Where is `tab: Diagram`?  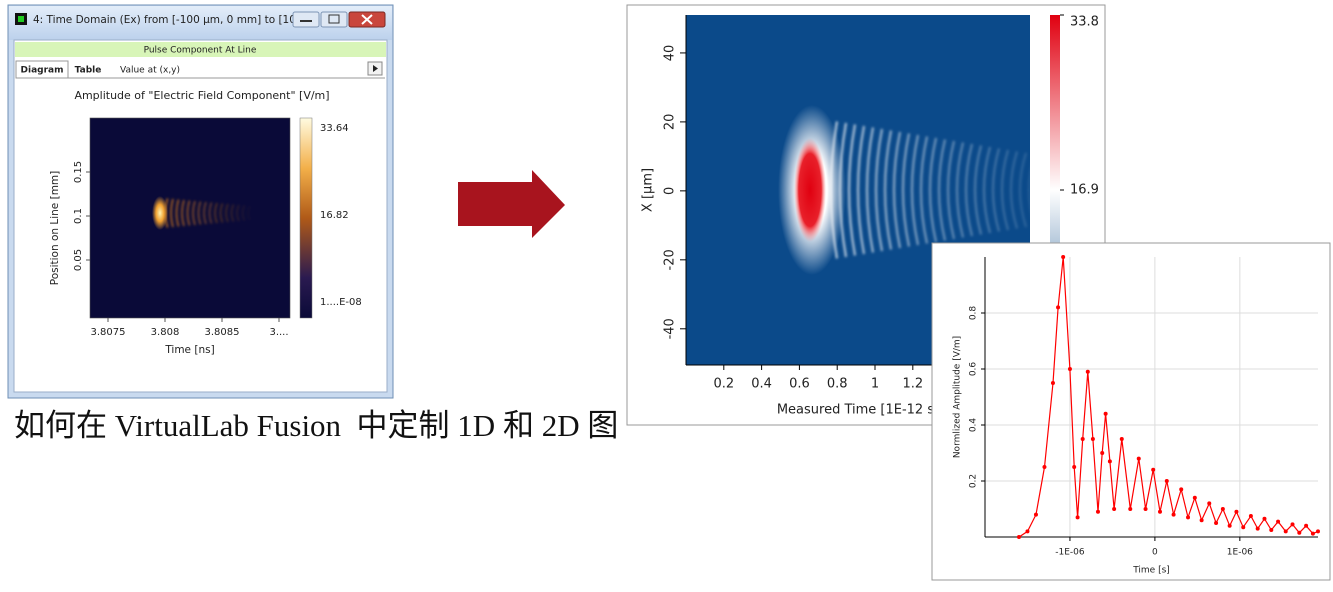
tab: Diagram is located at coordinates (42, 71).